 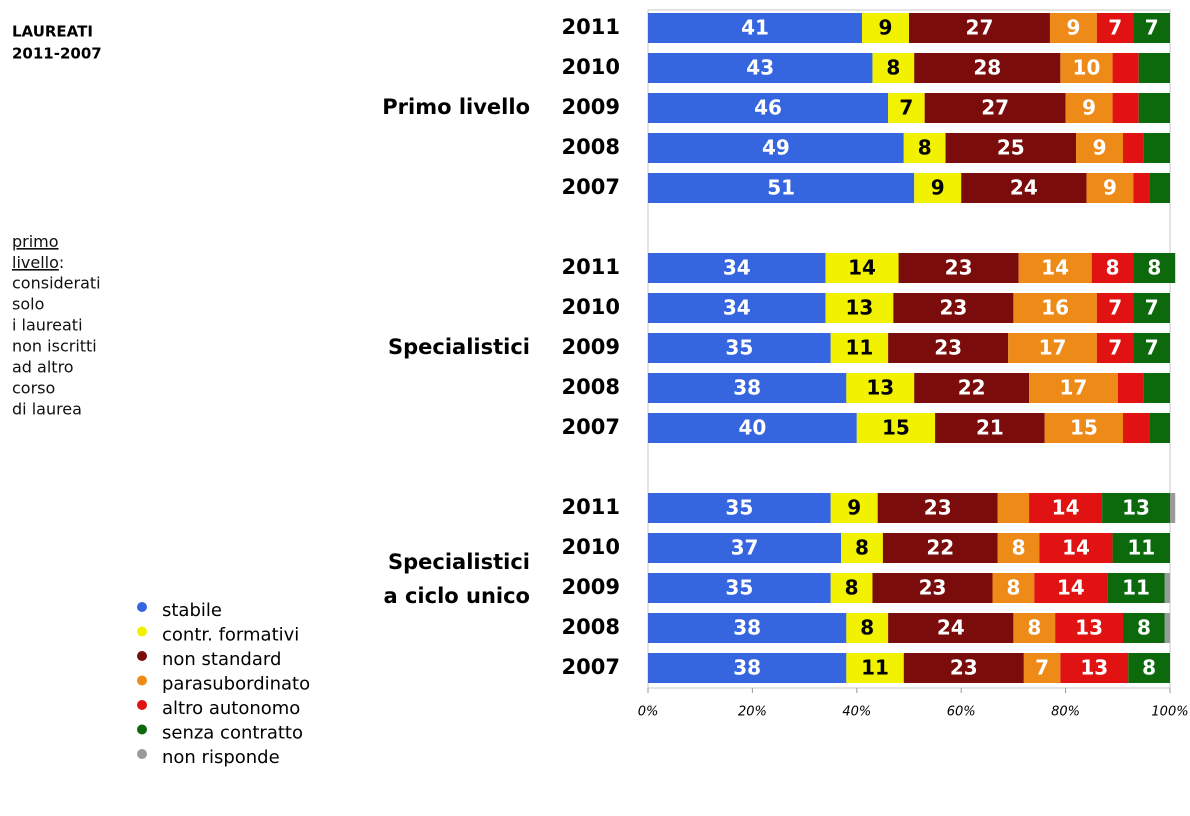 I want to click on value-label: 25, so click(x=1011, y=148).